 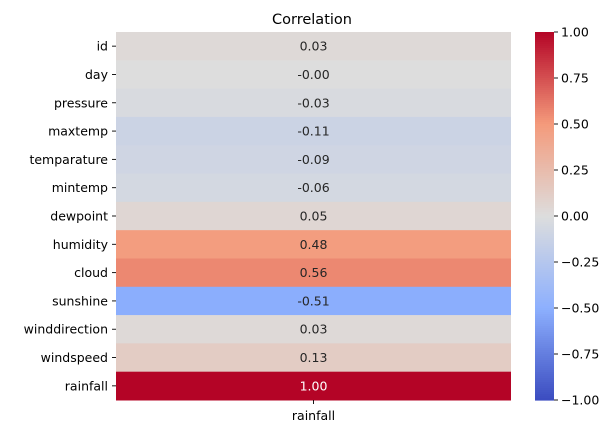 I want to click on colorbar-tick-label: 0.75, so click(x=575, y=78).